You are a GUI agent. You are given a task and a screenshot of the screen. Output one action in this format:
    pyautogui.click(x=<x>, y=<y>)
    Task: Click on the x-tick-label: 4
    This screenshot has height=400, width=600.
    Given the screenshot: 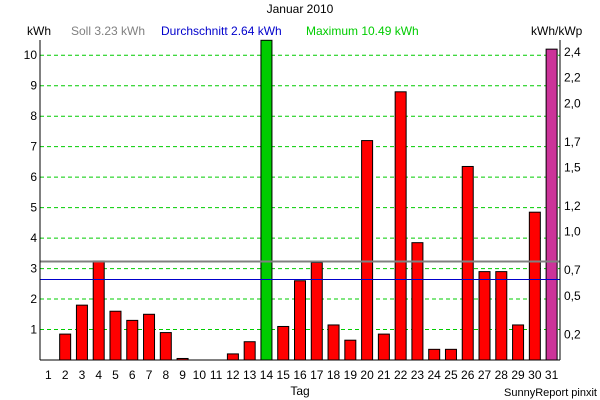 What is the action you would take?
    pyautogui.click(x=98, y=375)
    